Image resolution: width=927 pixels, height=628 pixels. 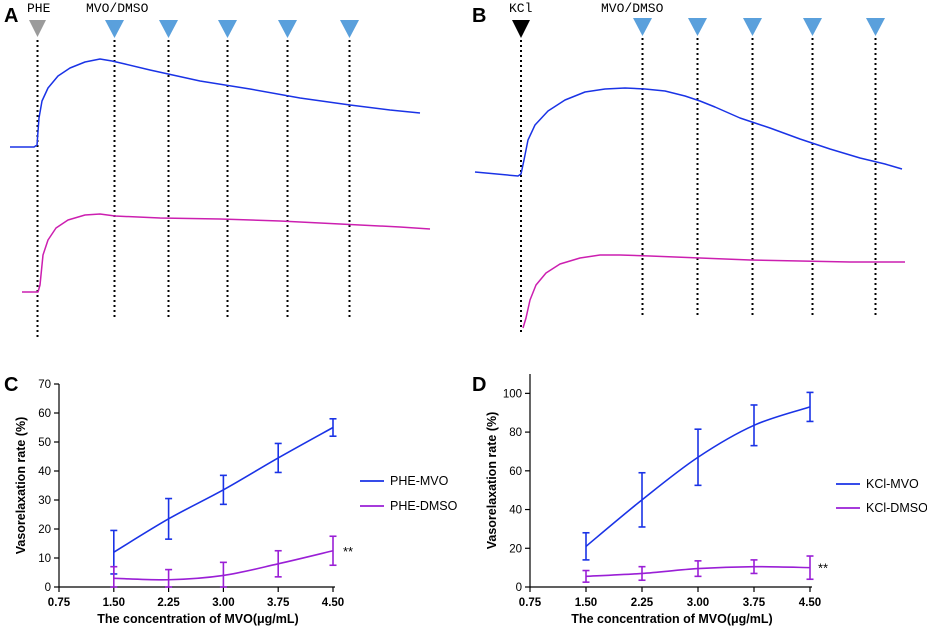 What do you see at coordinates (713, 291) in the screenshot?
I see `panel-b-dmso-trace` at bounding box center [713, 291].